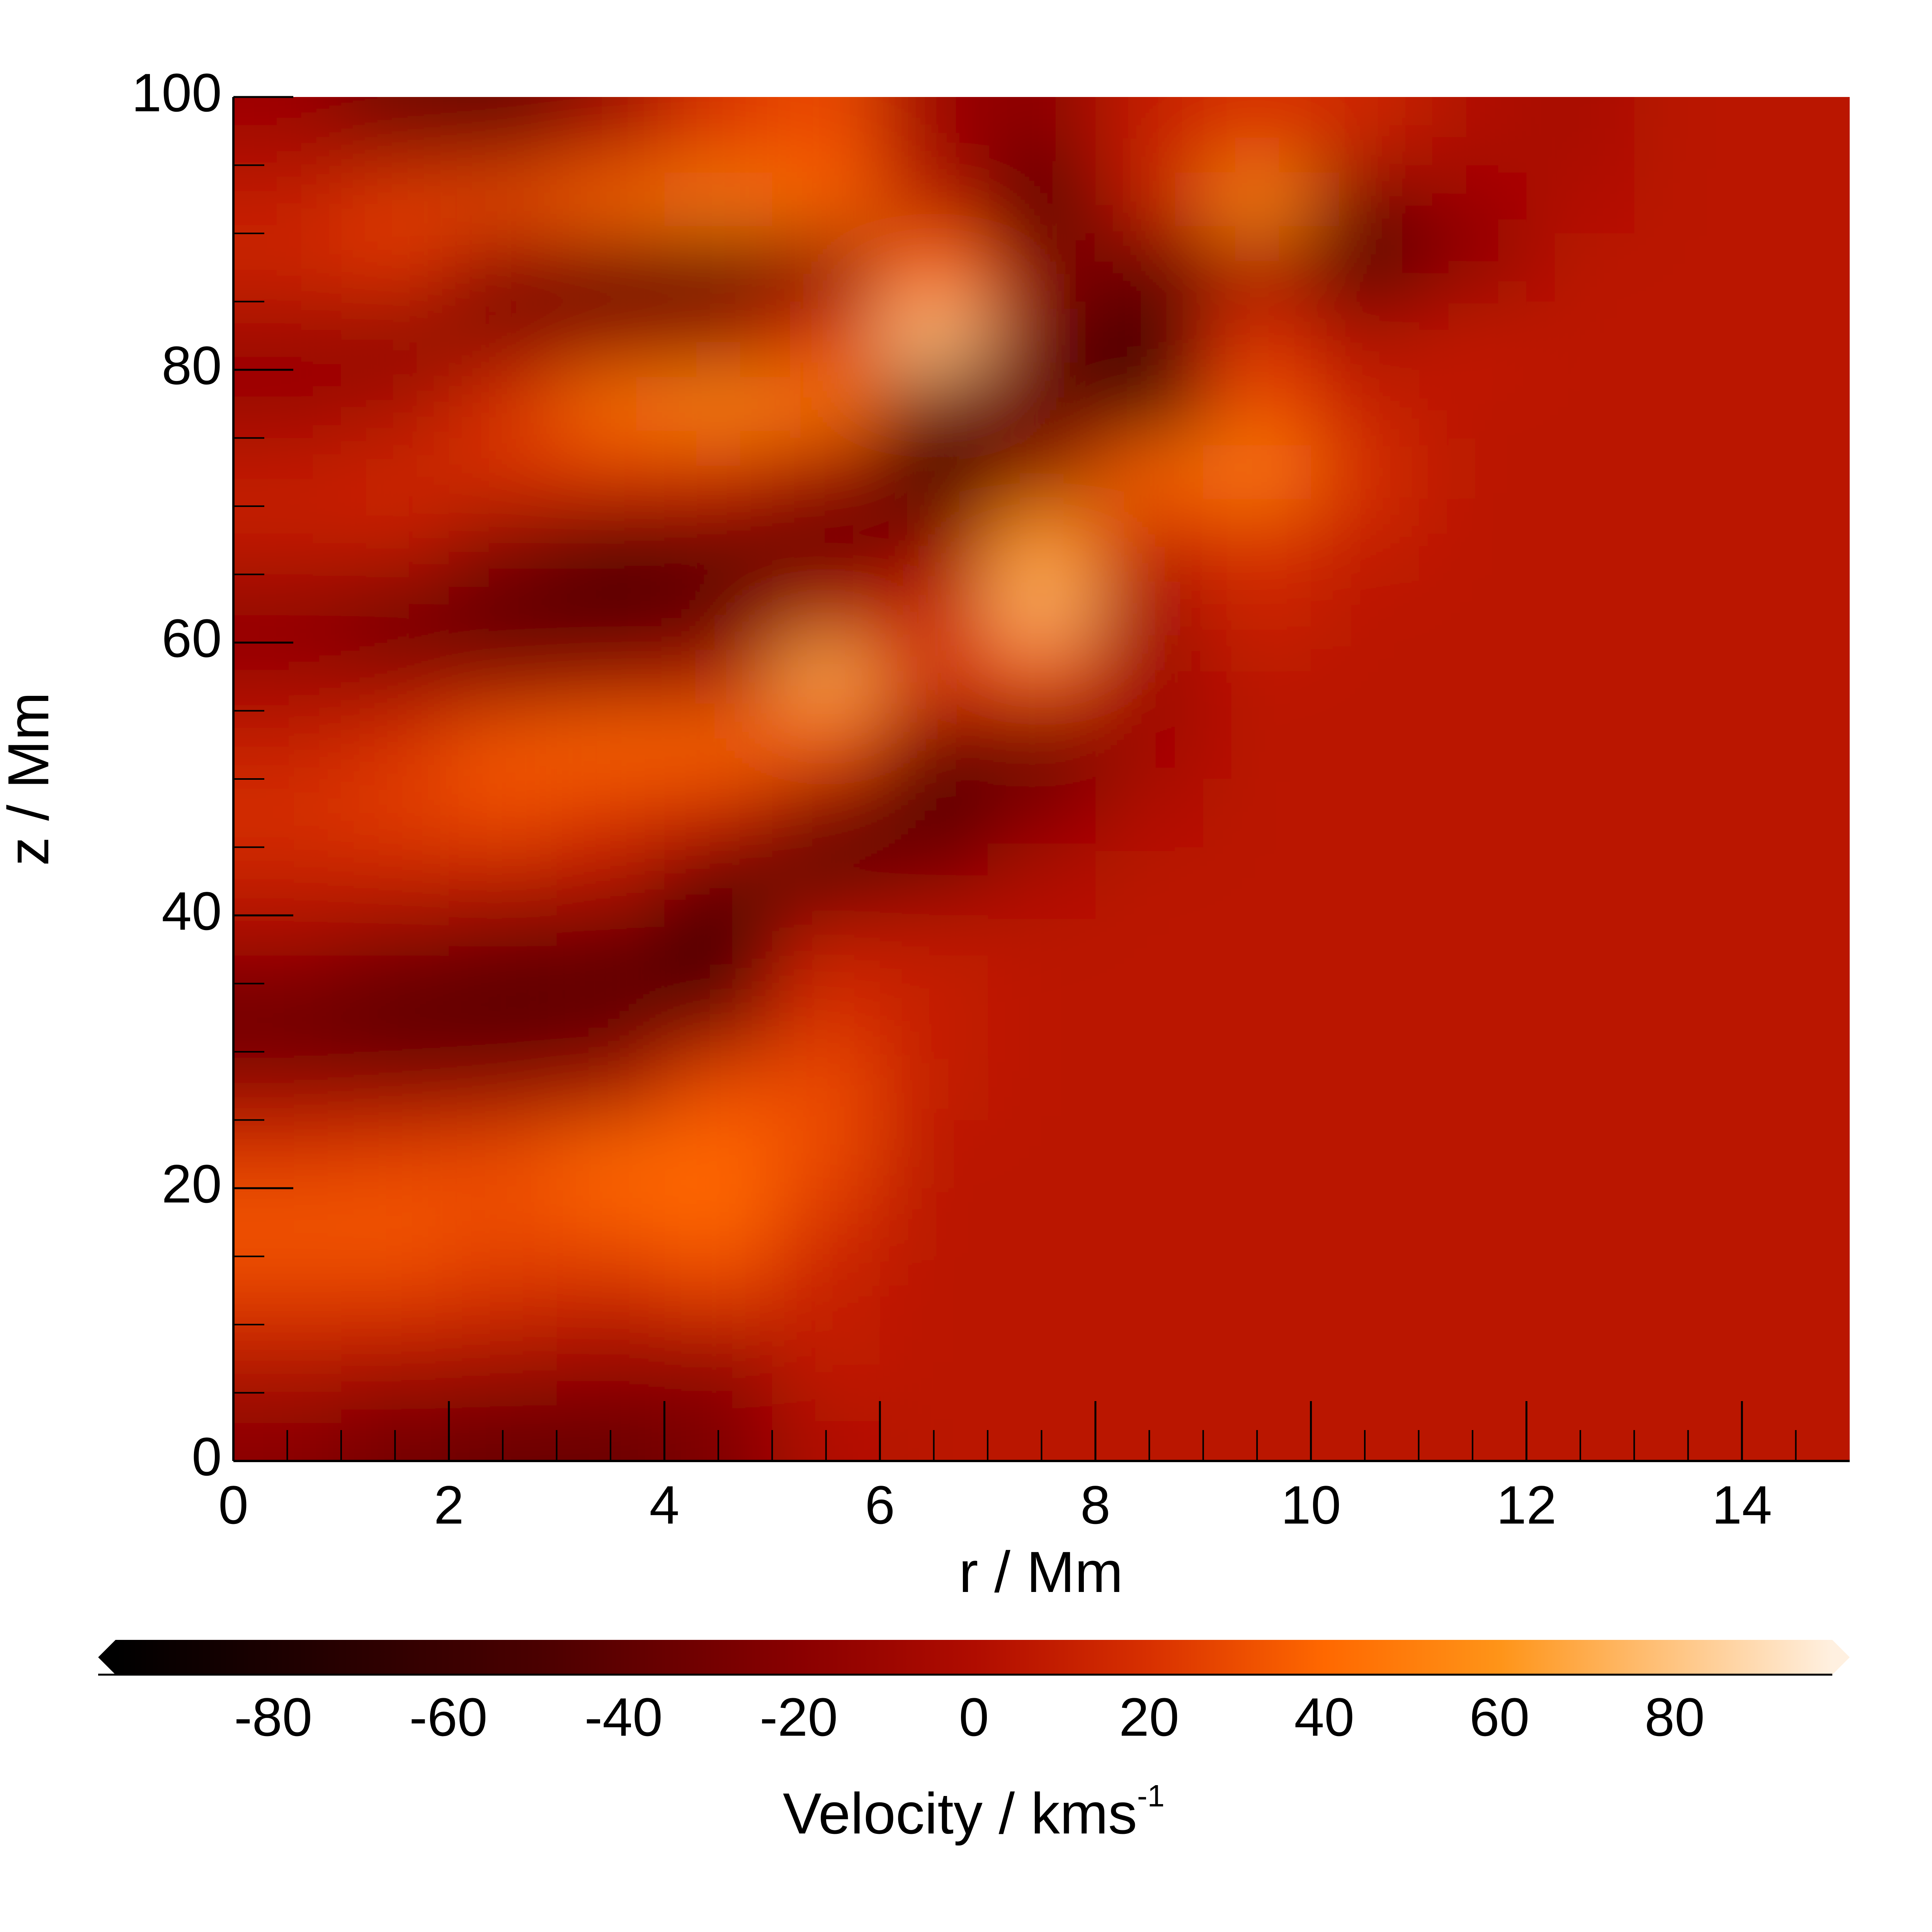 The height and width of the screenshot is (1932, 1932). Describe the element at coordinates (1675, 1717) in the screenshot. I see `colorbar-tick-label: 80` at that location.